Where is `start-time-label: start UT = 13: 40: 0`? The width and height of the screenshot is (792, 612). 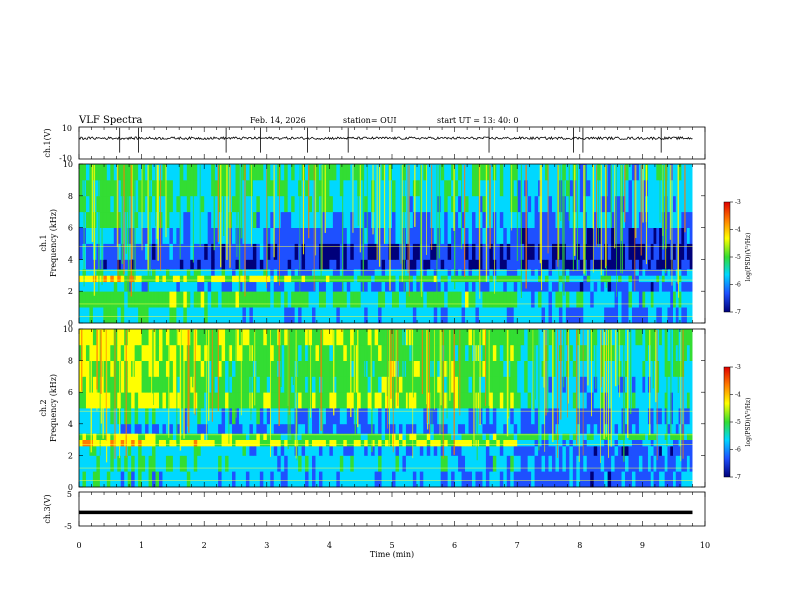 start-time-label: start UT = 13: 40: 0 is located at coordinates (477, 120).